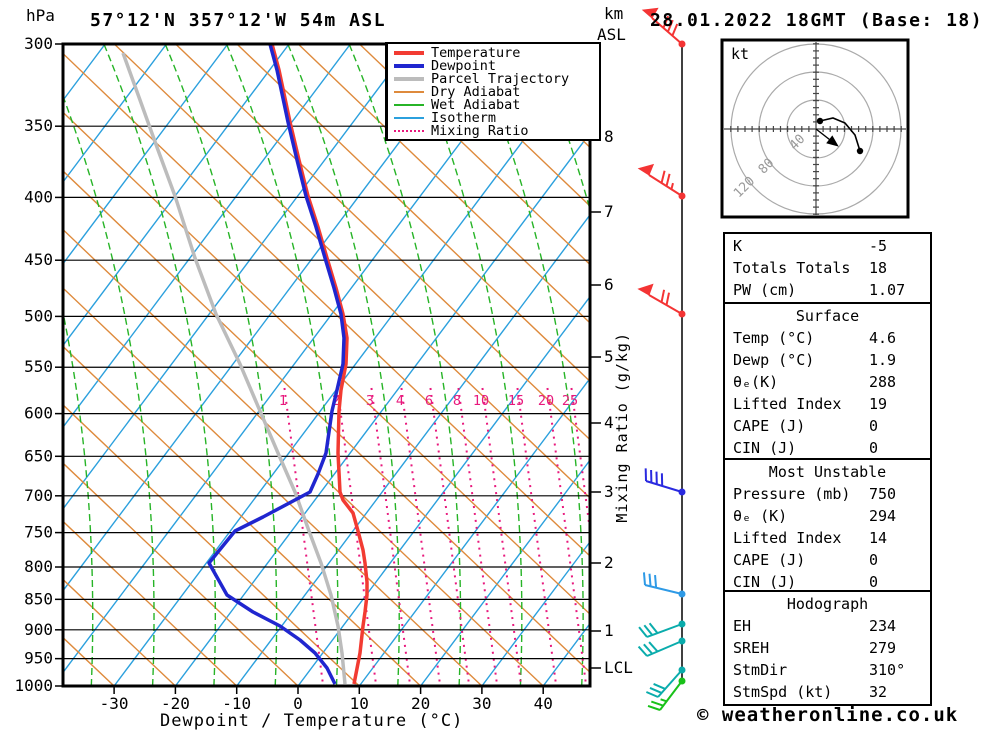  What do you see at coordinates (609, 630) in the screenshot?
I see `km-tick-label: 1` at bounding box center [609, 630].